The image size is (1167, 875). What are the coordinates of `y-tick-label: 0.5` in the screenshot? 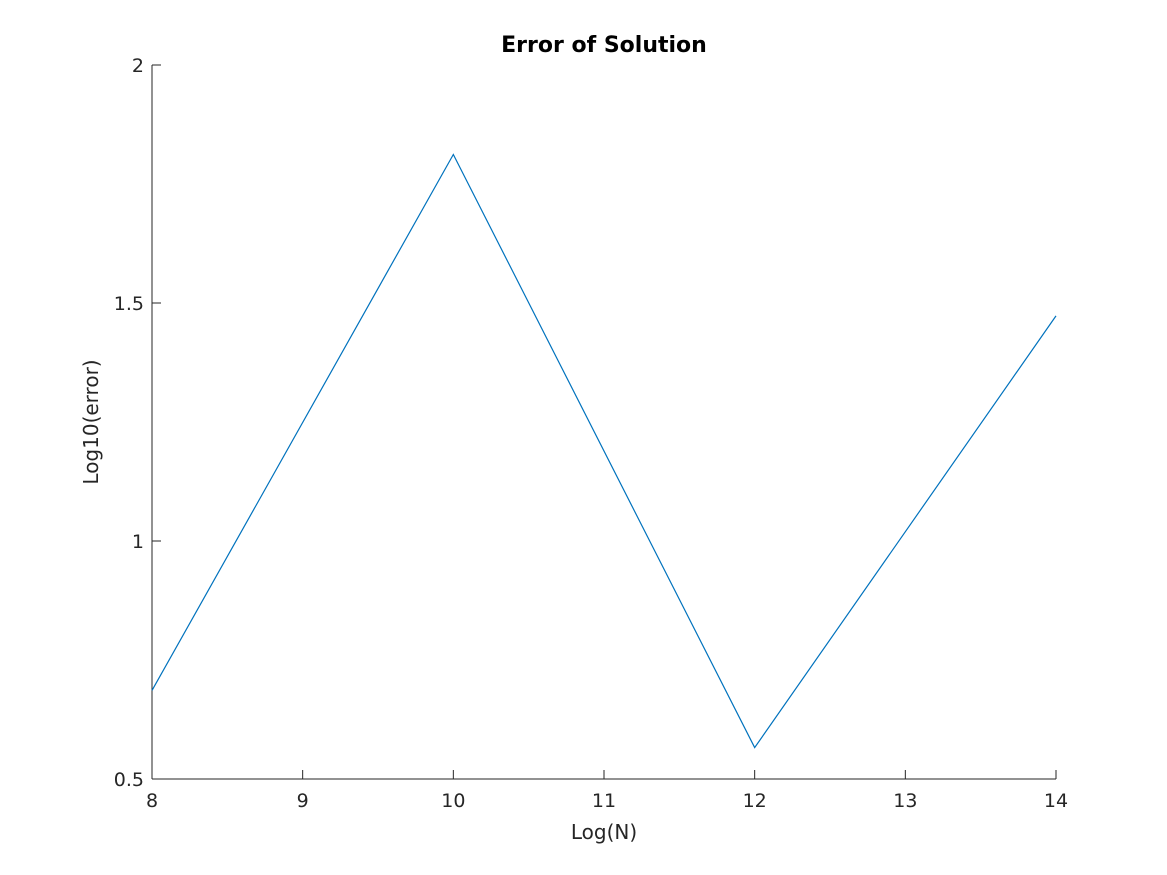 It's located at (129, 780).